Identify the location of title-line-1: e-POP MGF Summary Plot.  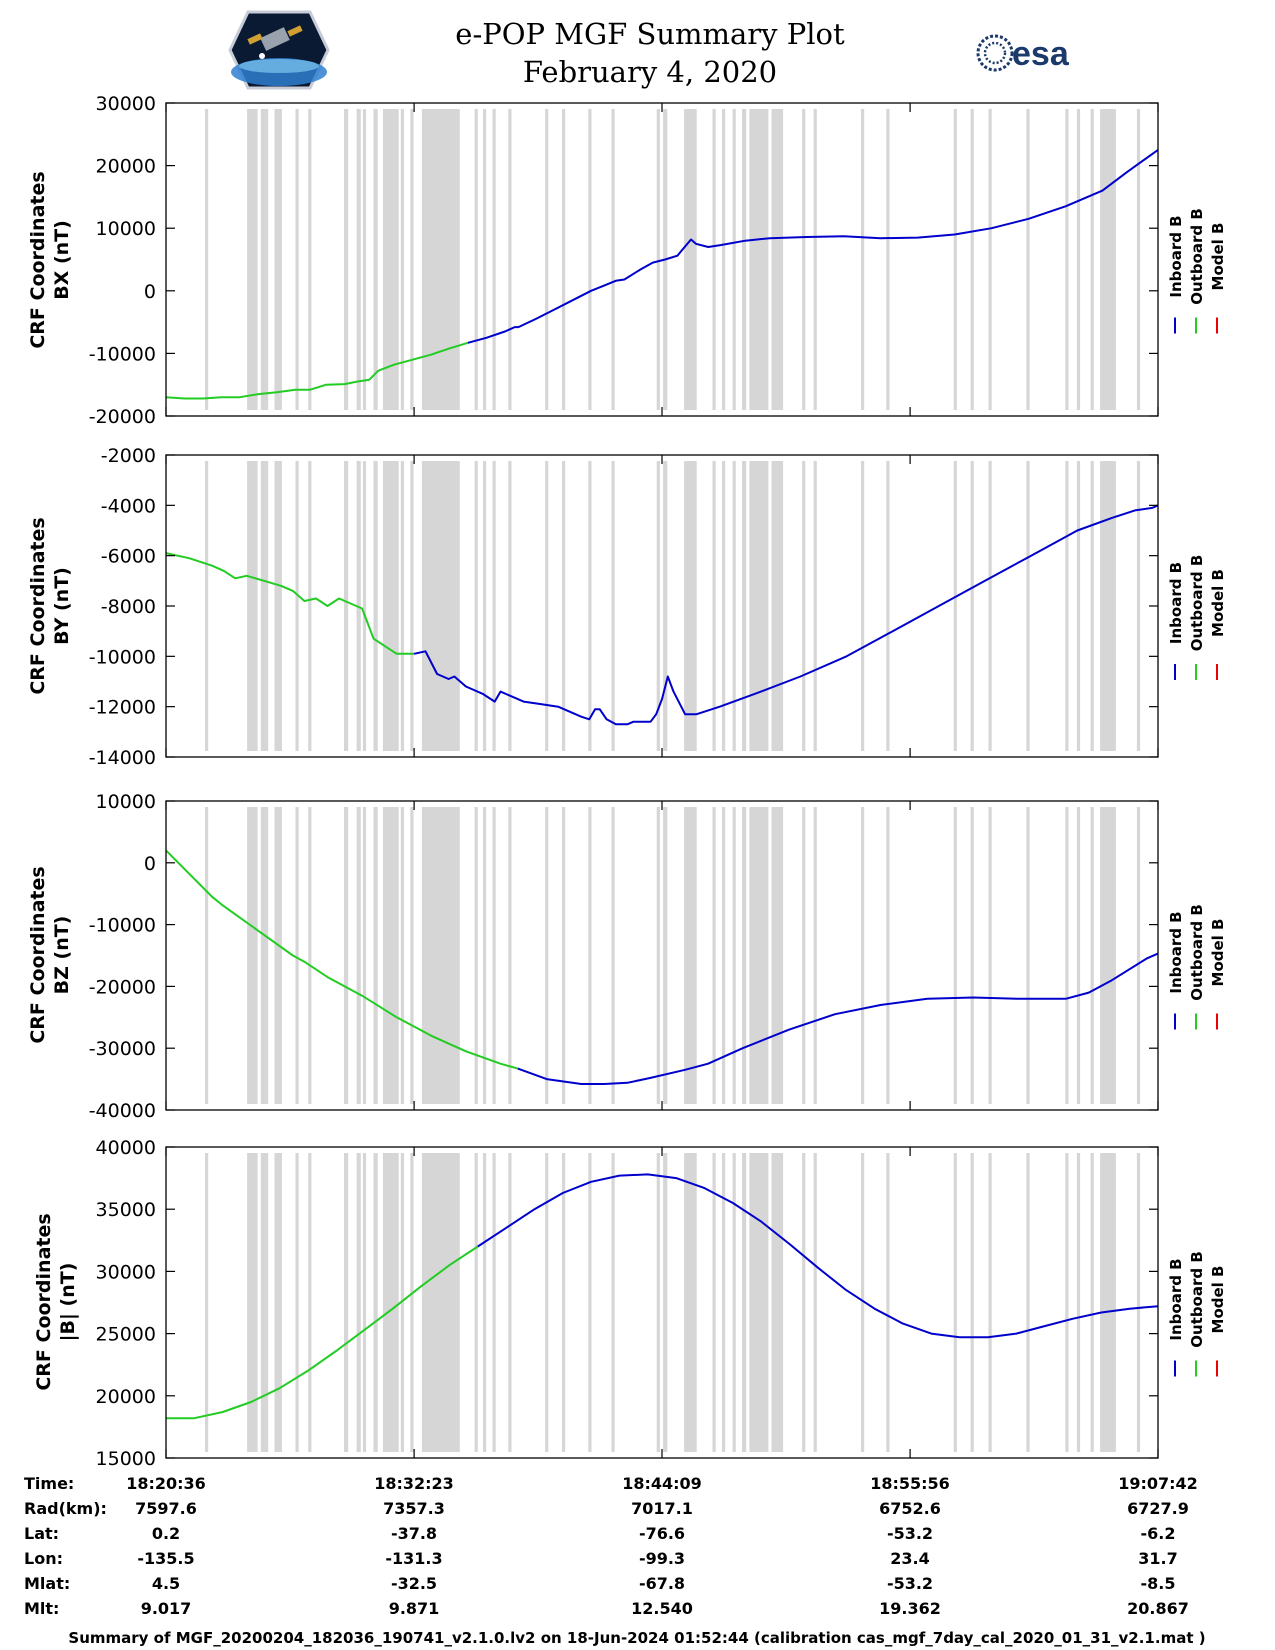
(650, 34).